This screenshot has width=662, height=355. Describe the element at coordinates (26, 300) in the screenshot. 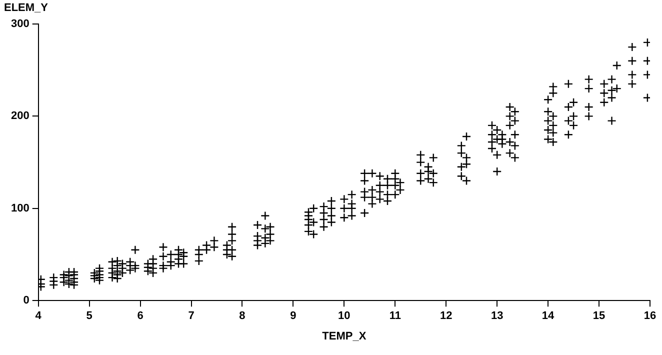

I see `y-tick-label: 0` at that location.